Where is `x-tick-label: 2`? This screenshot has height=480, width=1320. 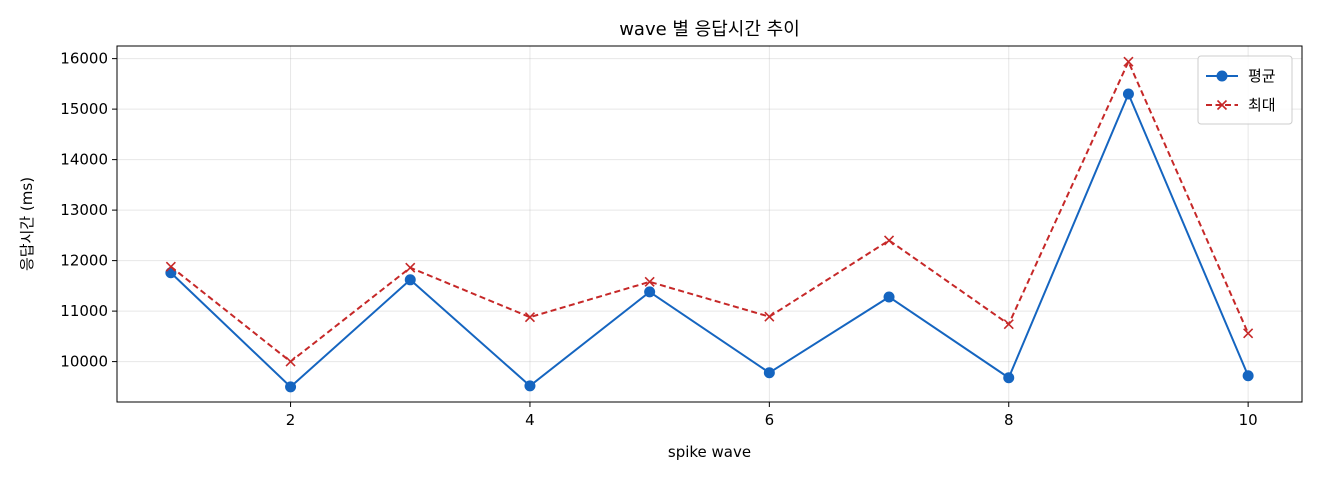
x-tick-label: 2 is located at coordinates (291, 420).